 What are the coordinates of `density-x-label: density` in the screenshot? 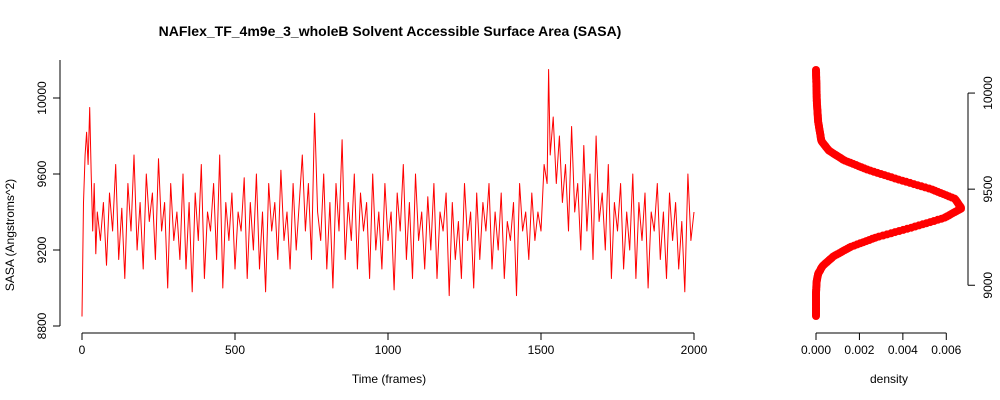 It's located at (889, 379).